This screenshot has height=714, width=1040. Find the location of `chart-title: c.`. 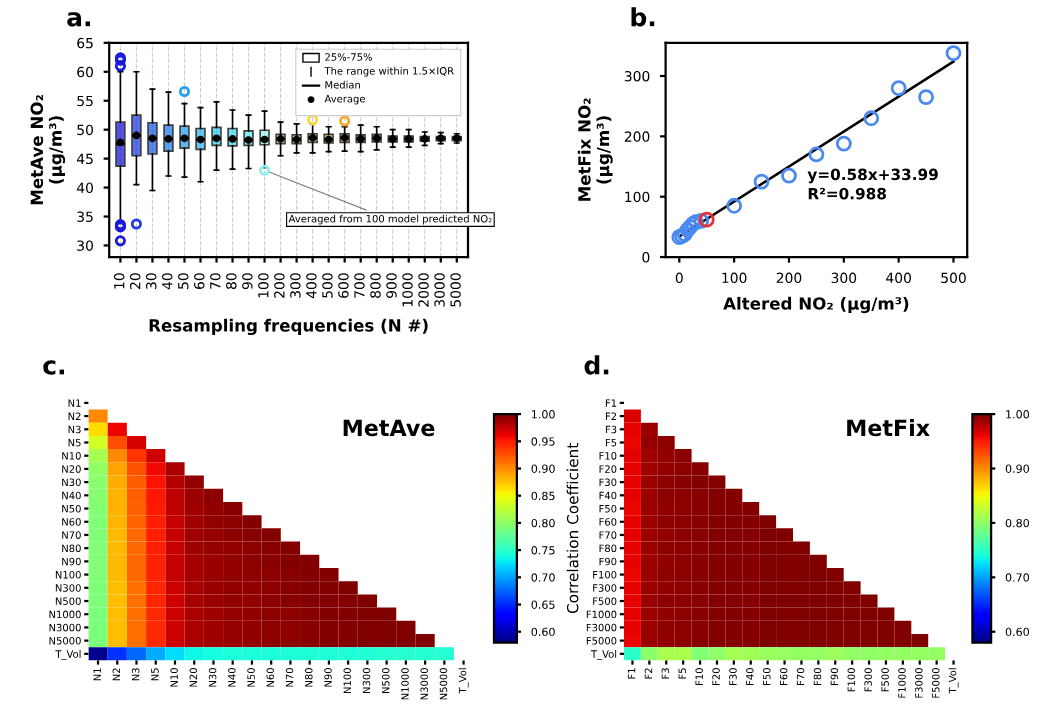

chart-title: c. is located at coordinates (53, 367).